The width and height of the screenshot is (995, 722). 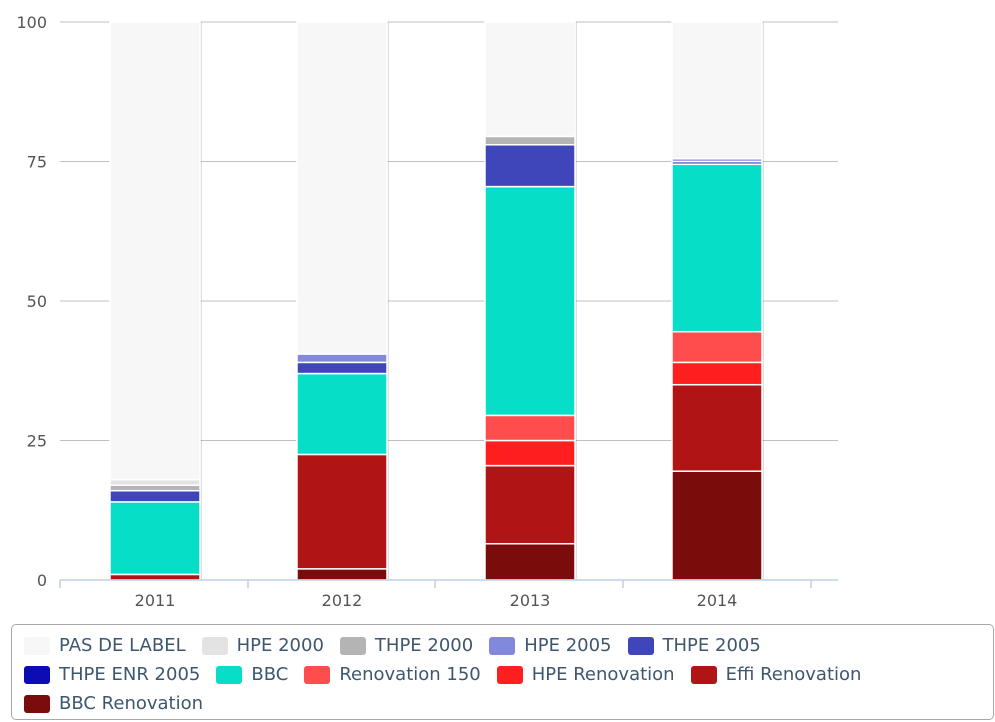 I want to click on legend-item: Effi Renovation, so click(x=776, y=674).